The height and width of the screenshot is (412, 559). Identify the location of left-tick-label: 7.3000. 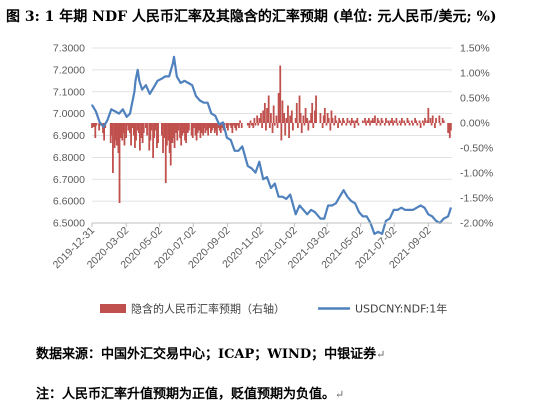
(69, 49).